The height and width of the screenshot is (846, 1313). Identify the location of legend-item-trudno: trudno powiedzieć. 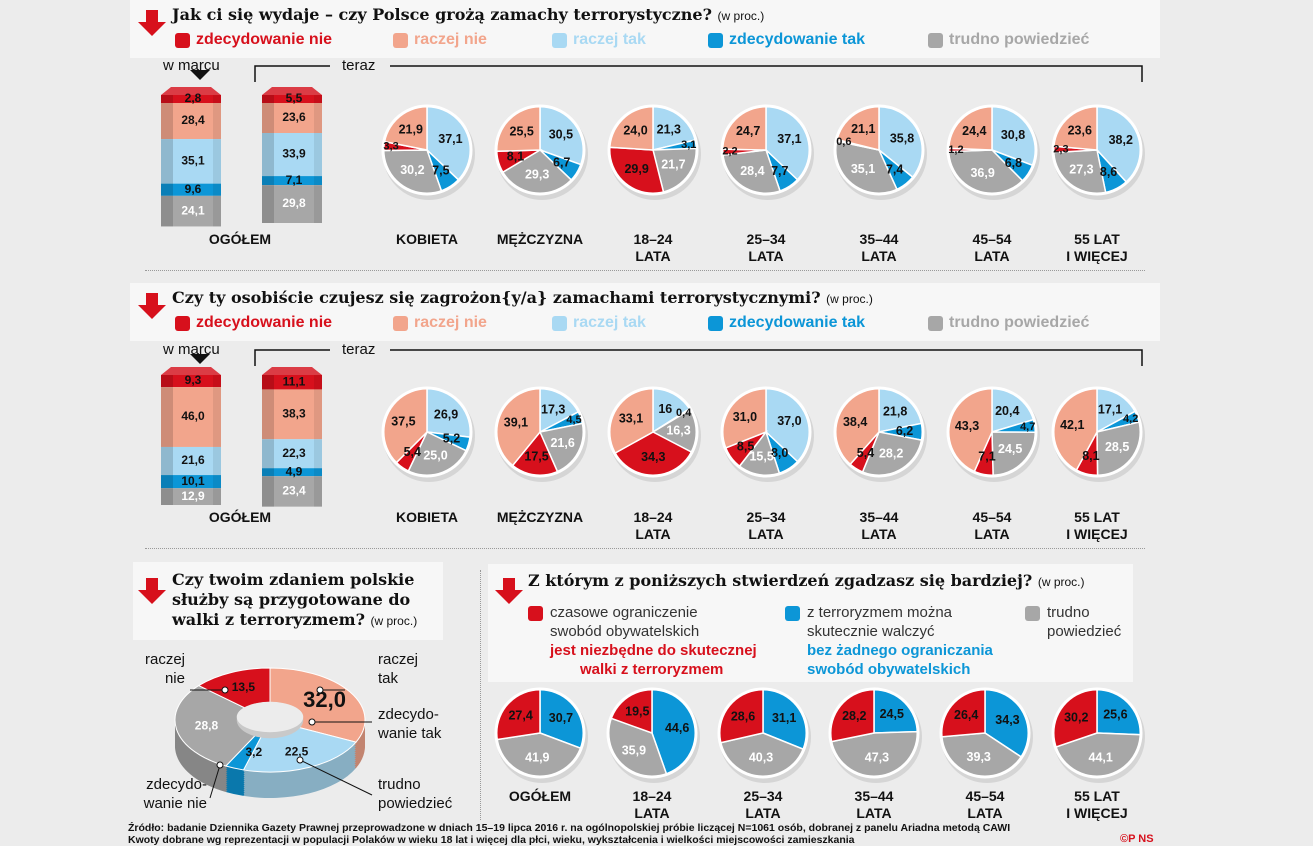
(1008, 40).